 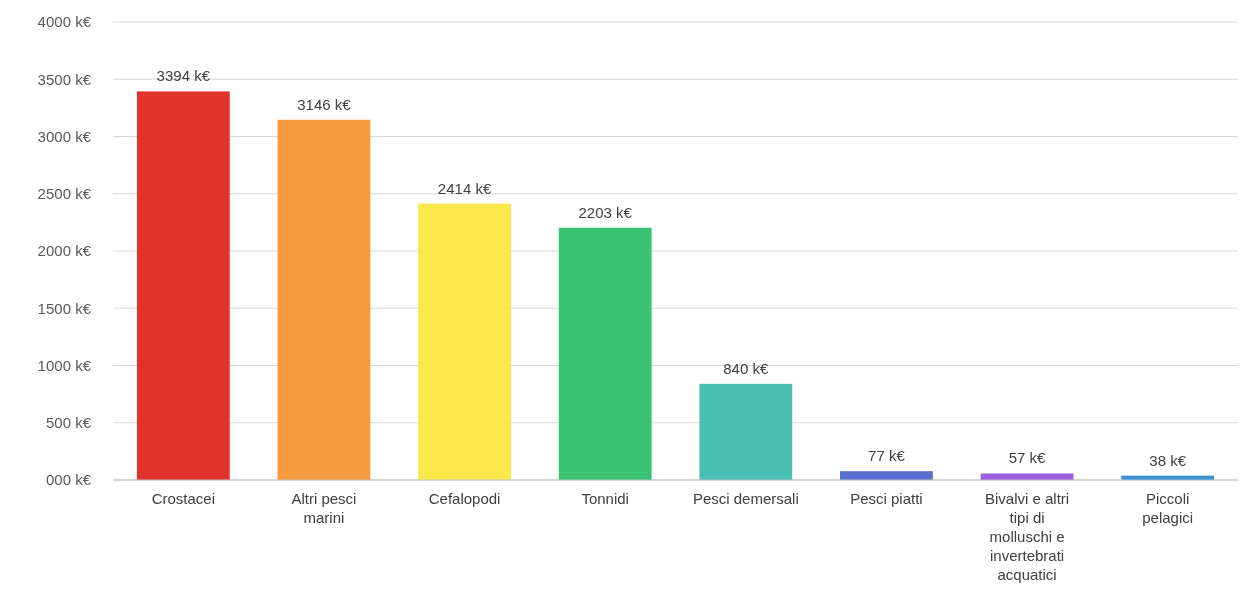 I want to click on data-label: 2414 k€, so click(x=464, y=188).